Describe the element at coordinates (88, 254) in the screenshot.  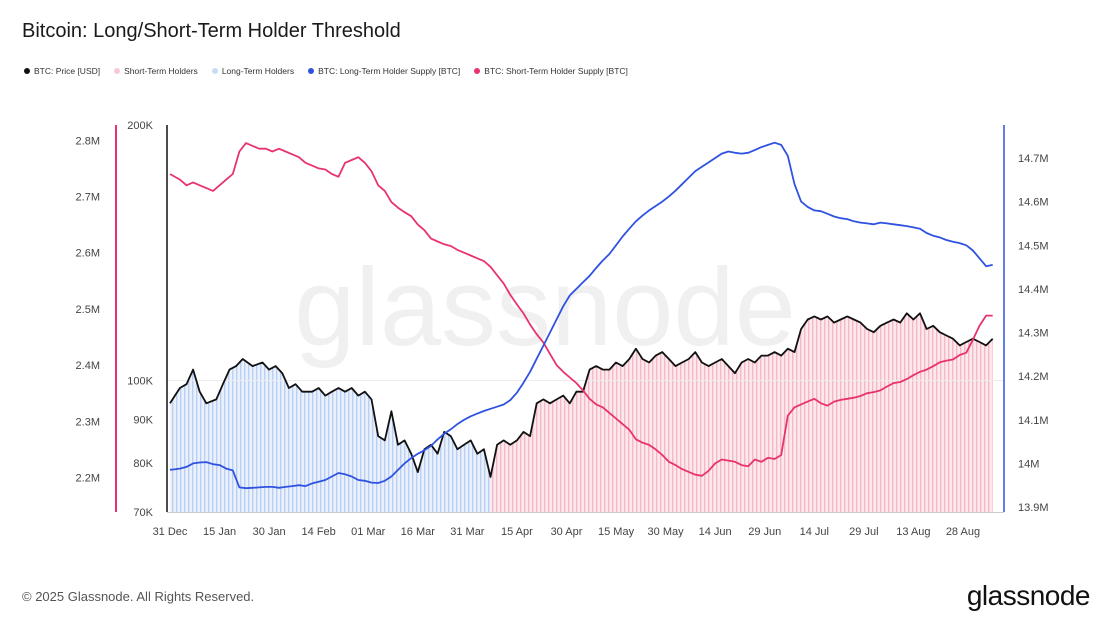
I see `sth-axis-tick-label: 2.6M` at that location.